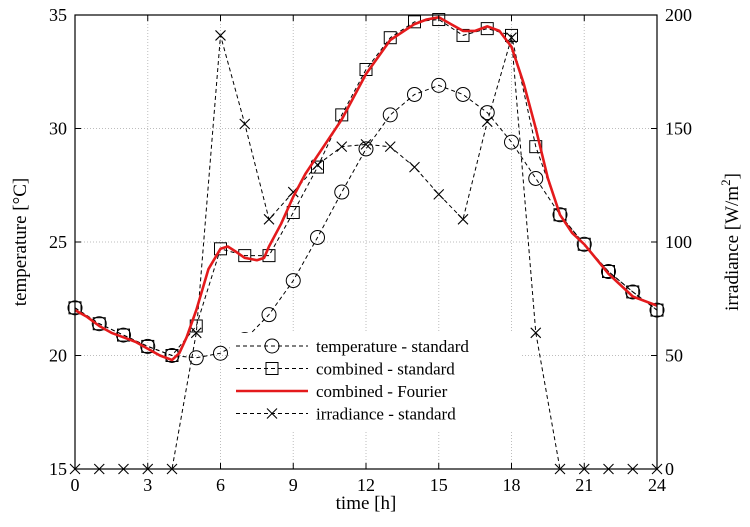 Image resolution: width=750 pixels, height=527 pixels. What do you see at coordinates (20, 242) in the screenshot?
I see `y-axis-left-label: temperature [°C]` at bounding box center [20, 242].